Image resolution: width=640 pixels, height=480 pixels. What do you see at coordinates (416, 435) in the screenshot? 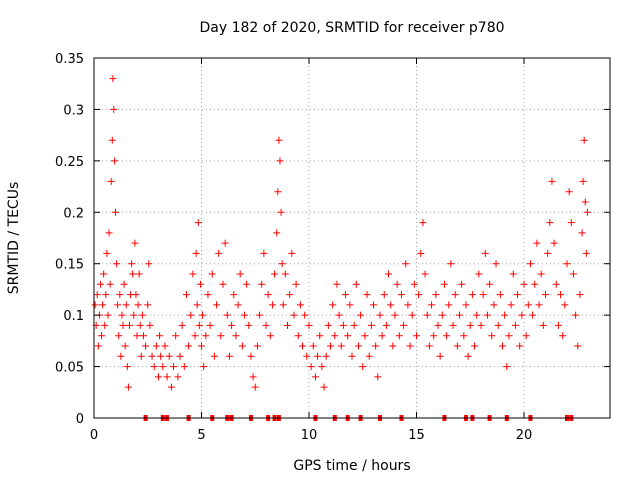
I see `x-tick-label: 15` at bounding box center [416, 435].